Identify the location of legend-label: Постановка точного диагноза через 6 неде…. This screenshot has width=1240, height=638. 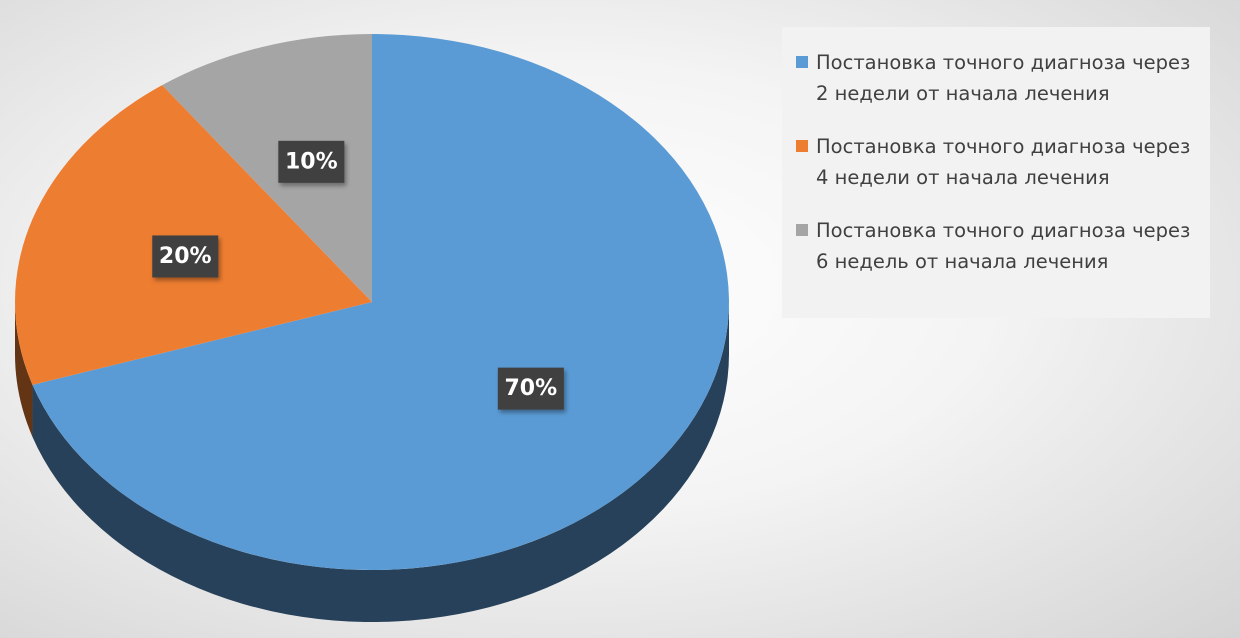
(1003, 246).